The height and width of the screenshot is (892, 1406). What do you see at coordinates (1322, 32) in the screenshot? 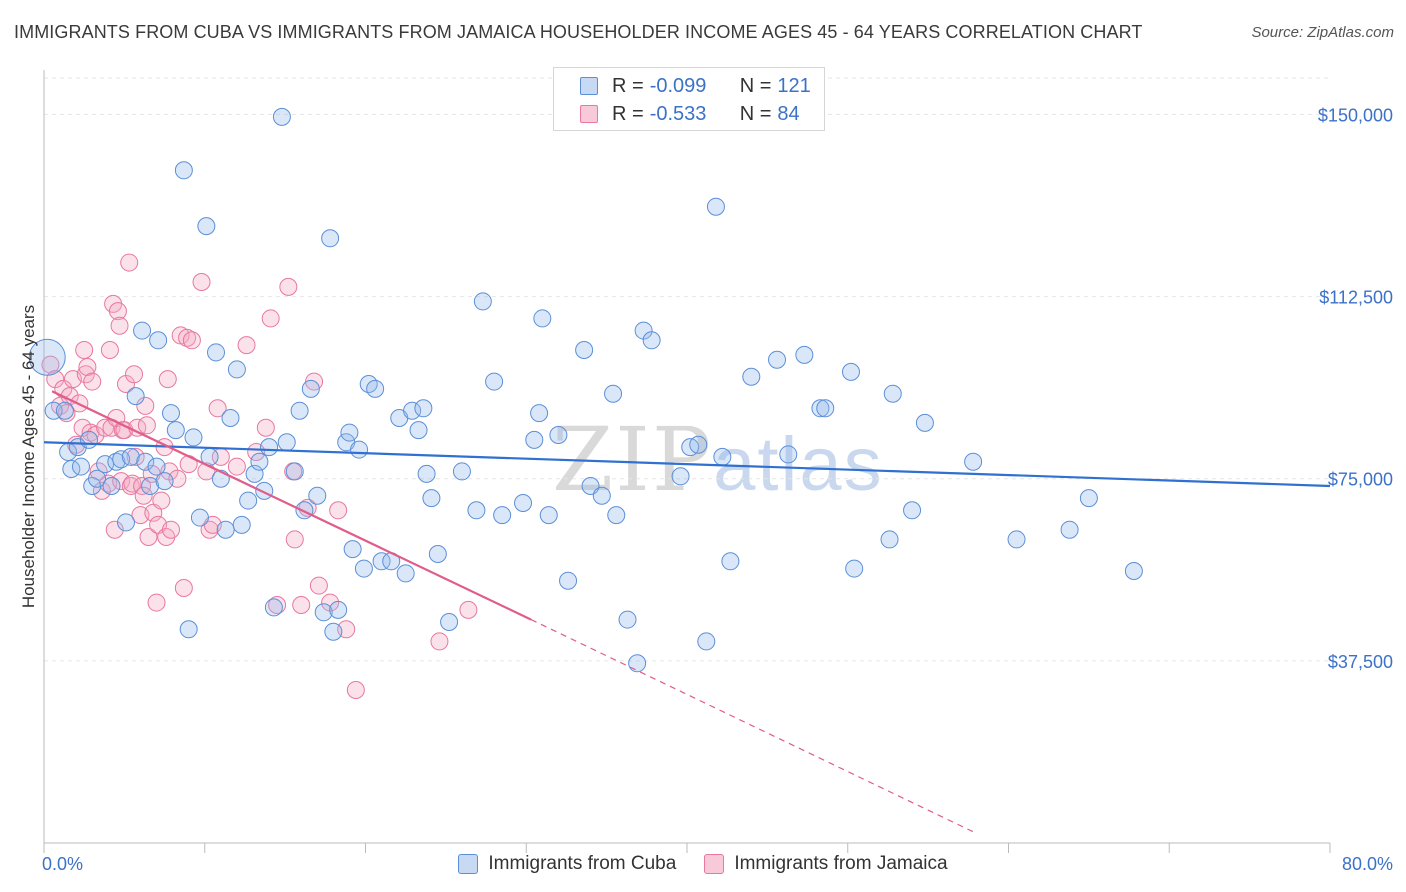
I see `chart-source: Source: ZipAtlas.com` at bounding box center [1322, 32].